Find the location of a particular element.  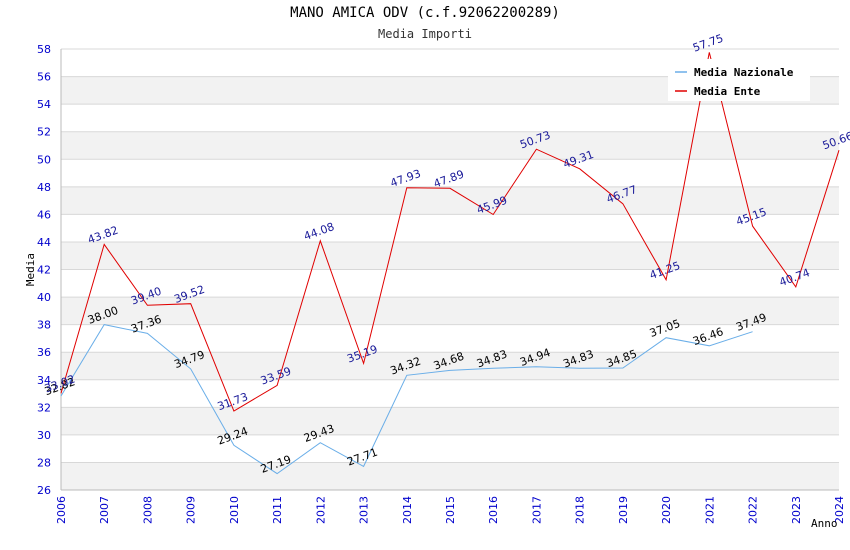

y-tick-44: 44 is located at coordinates (44, 242).